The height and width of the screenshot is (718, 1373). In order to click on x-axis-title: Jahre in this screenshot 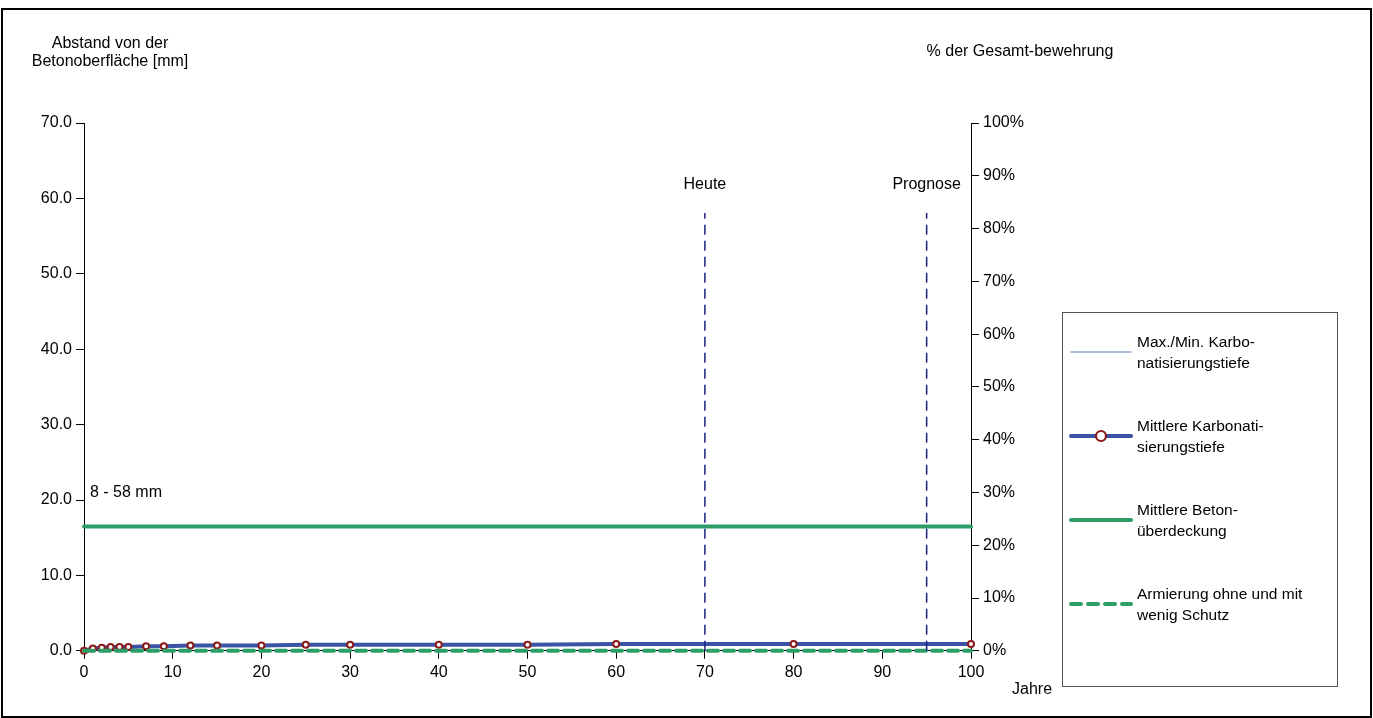, I will do `click(1032, 689)`.